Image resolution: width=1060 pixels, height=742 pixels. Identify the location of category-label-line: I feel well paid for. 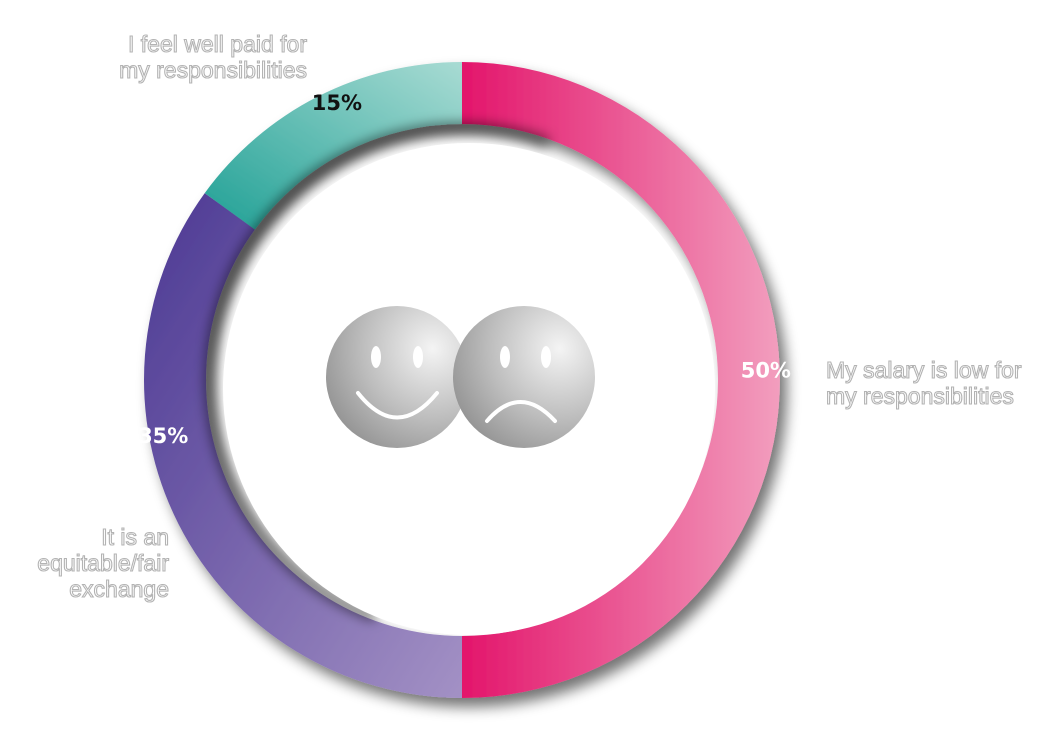
(217, 44).